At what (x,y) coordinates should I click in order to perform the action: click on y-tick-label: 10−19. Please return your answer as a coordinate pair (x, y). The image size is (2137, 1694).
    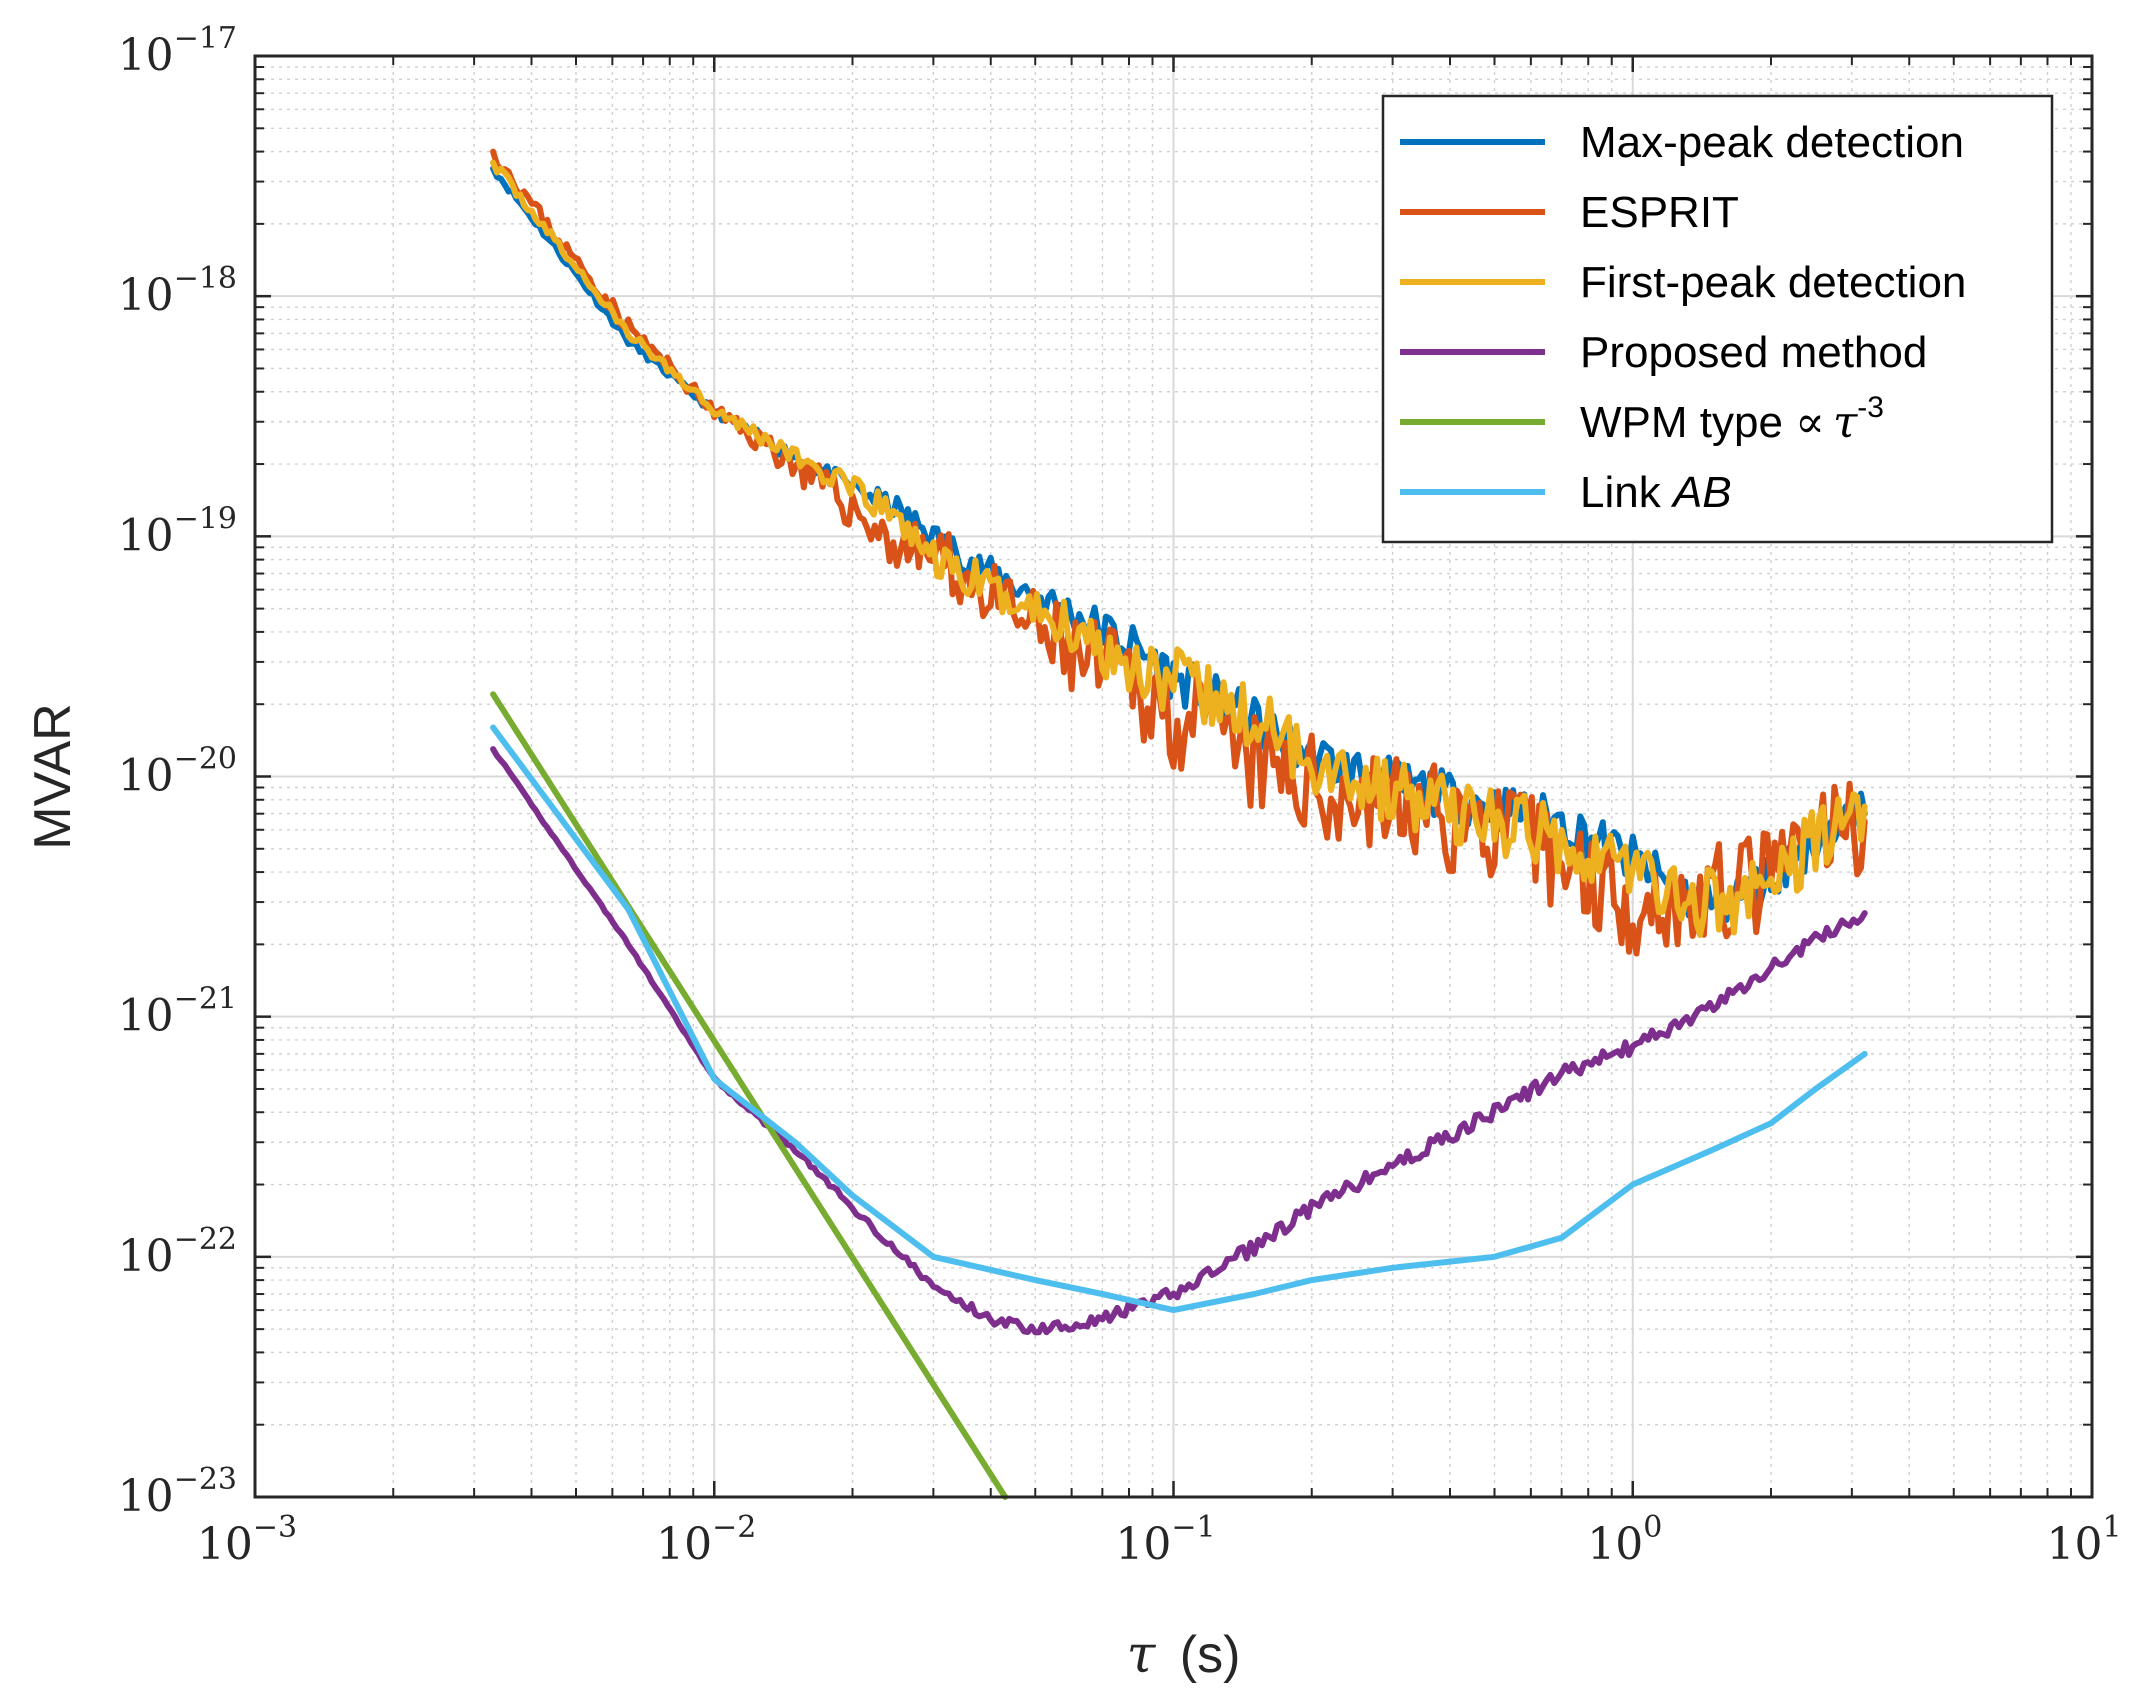
    Looking at the image, I should click on (177, 531).